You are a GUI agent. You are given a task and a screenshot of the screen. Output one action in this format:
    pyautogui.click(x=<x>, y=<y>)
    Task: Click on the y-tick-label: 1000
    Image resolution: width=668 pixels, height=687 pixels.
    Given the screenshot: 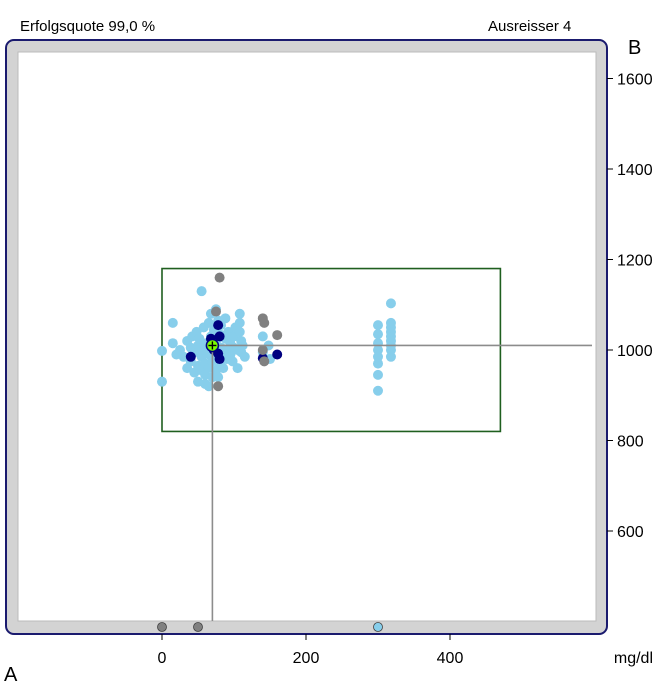 What is the action you would take?
    pyautogui.click(x=635, y=351)
    